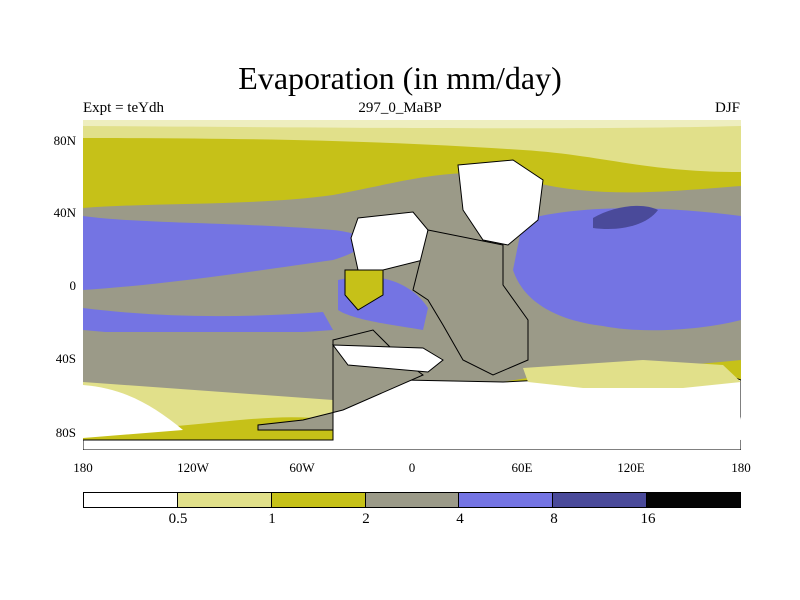  I want to click on southern-coast-land, so click(387, 358).